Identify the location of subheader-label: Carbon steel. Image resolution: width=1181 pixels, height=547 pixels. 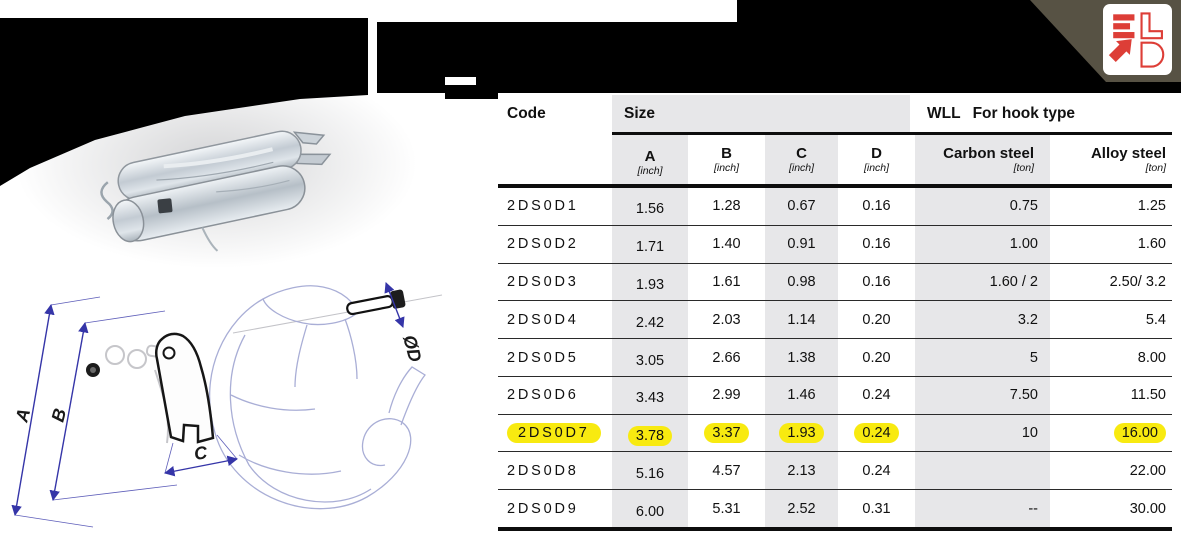
(988, 153).